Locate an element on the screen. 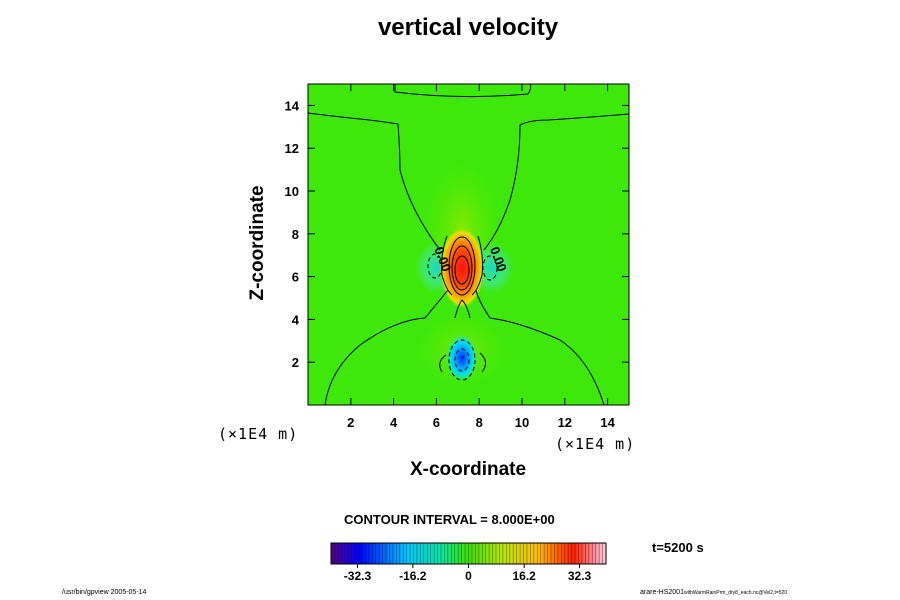  y-tick-label-14: 14 is located at coordinates (292, 105).